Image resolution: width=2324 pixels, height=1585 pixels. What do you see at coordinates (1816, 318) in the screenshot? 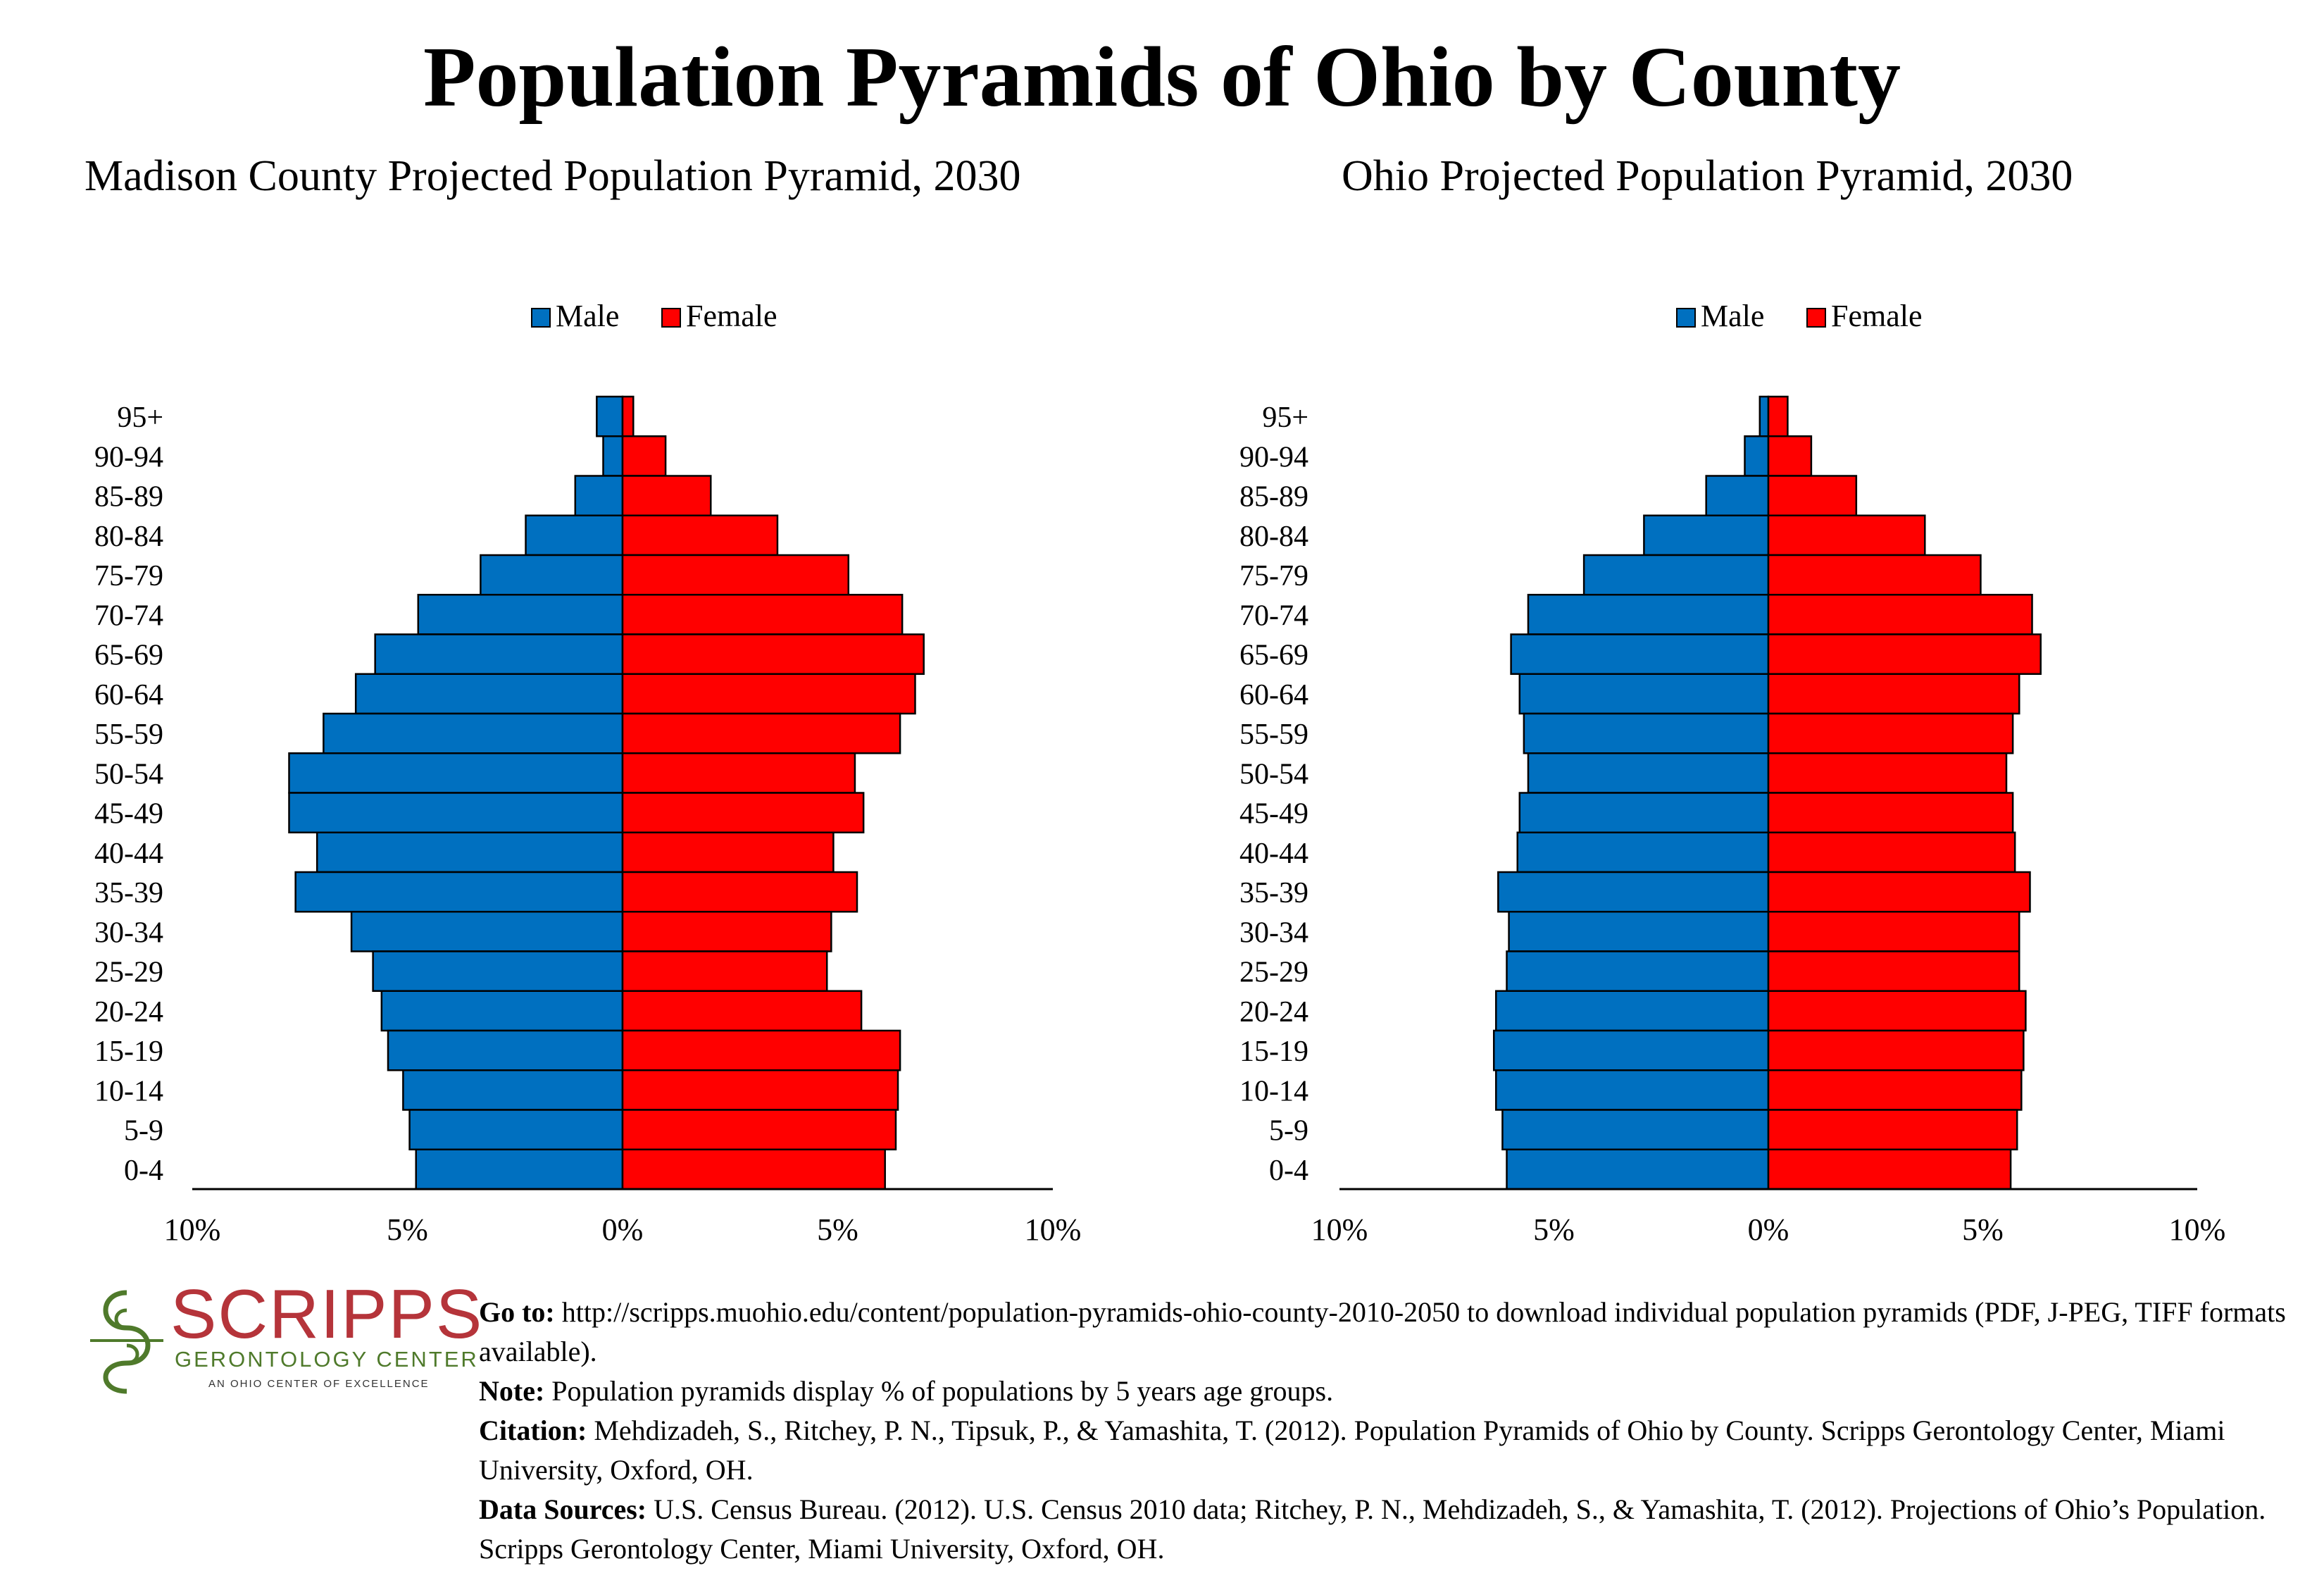
I see `legend-swatch-female` at bounding box center [1816, 318].